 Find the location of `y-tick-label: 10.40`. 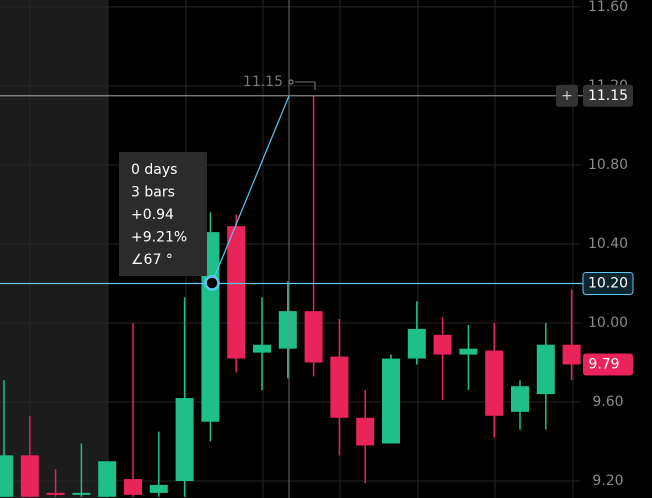

y-tick-label: 10.40 is located at coordinates (608, 244).